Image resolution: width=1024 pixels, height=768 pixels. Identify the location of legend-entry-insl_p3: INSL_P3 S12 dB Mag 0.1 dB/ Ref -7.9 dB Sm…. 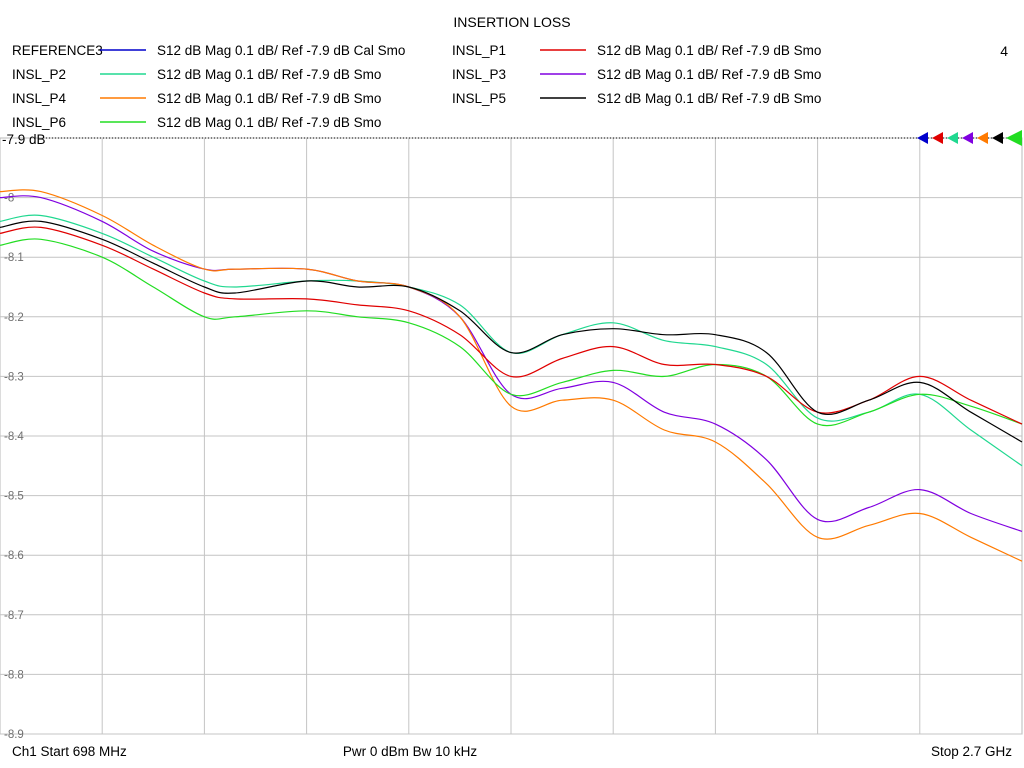
(636, 74).